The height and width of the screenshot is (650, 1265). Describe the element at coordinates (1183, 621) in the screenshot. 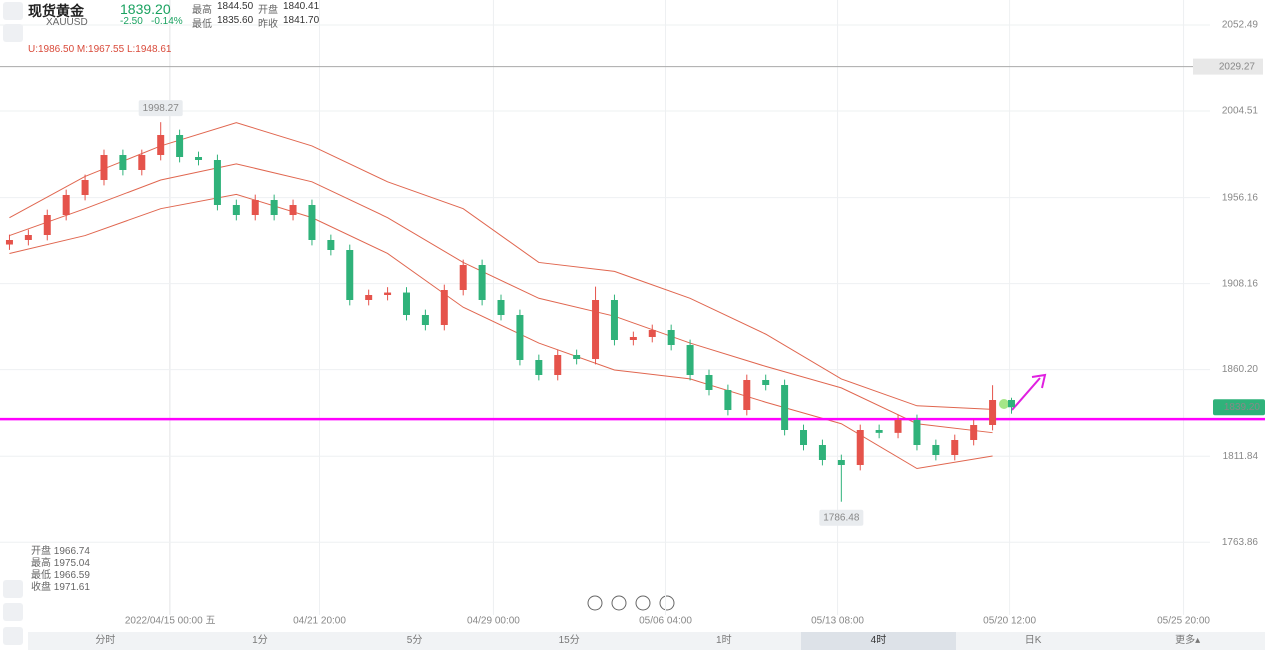

I see `x-tick-label: 05/25 20:00` at that location.